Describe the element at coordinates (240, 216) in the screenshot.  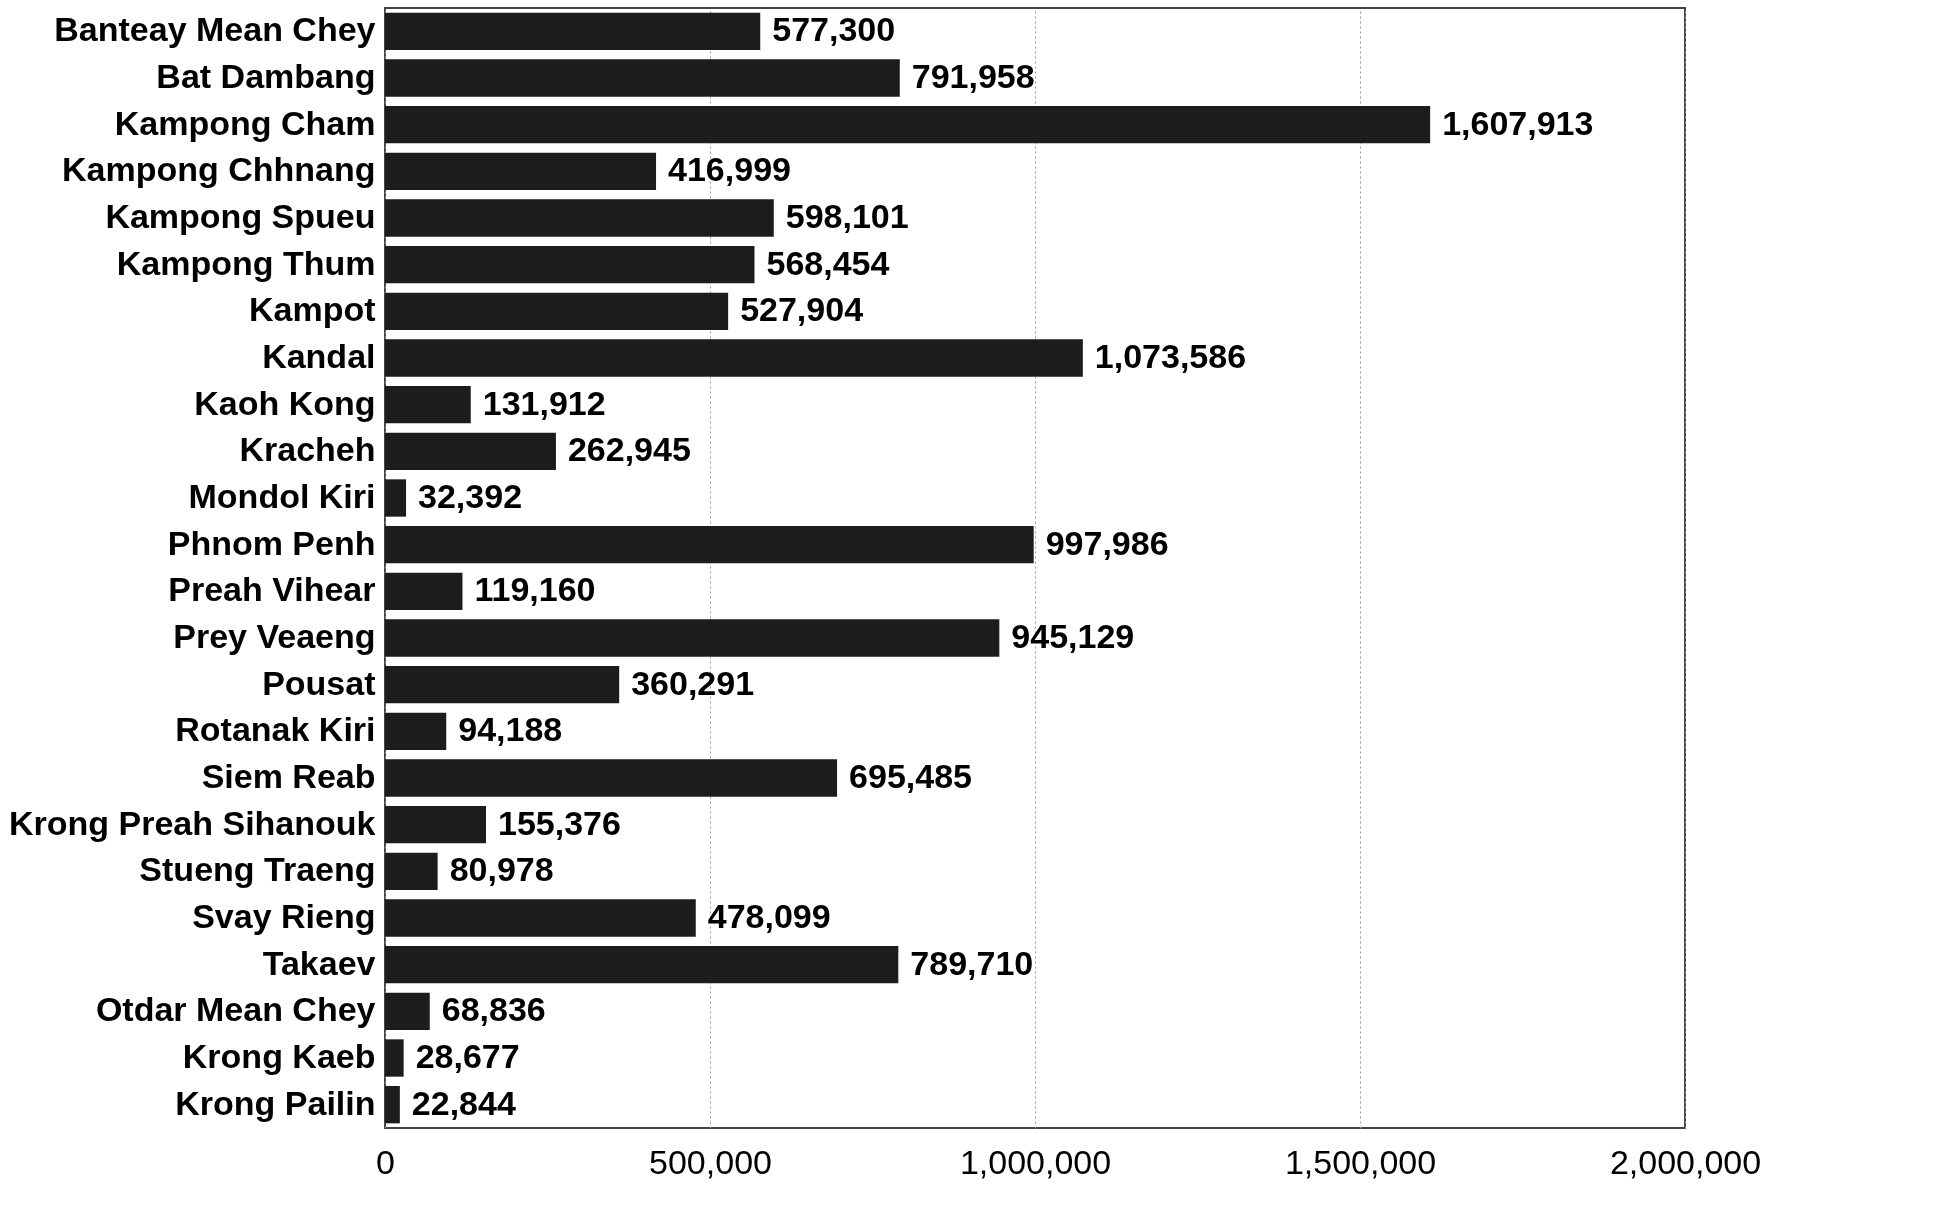
I see `y-tick-label: Kampong Spueu` at that location.